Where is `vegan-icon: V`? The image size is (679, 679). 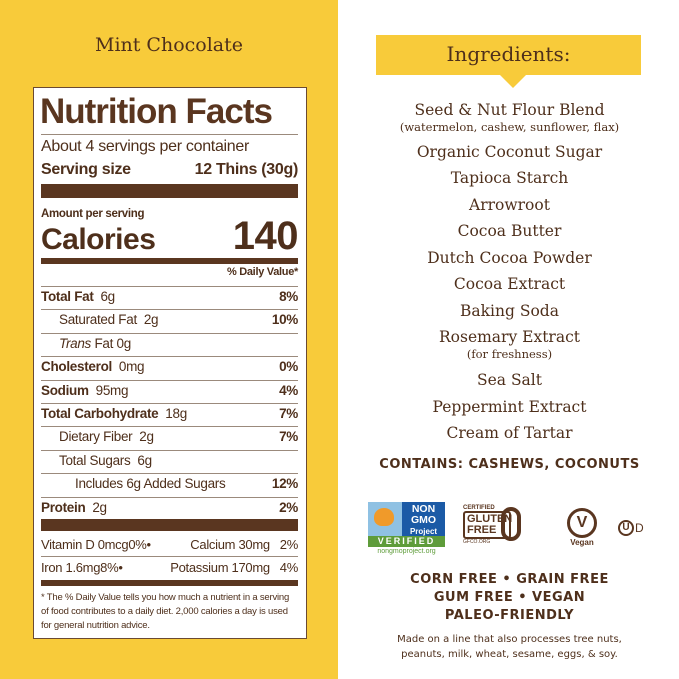 vegan-icon: V is located at coordinates (582, 523).